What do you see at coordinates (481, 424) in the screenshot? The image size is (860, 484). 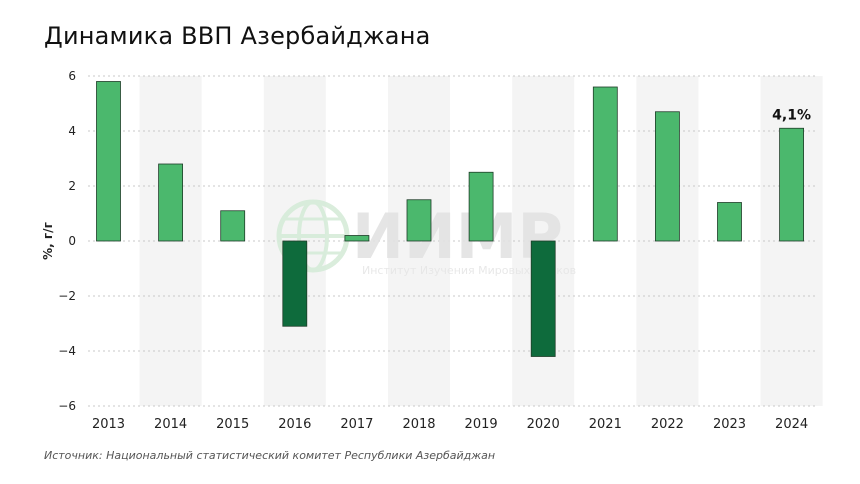 I see `x-tick-label: 2019` at bounding box center [481, 424].